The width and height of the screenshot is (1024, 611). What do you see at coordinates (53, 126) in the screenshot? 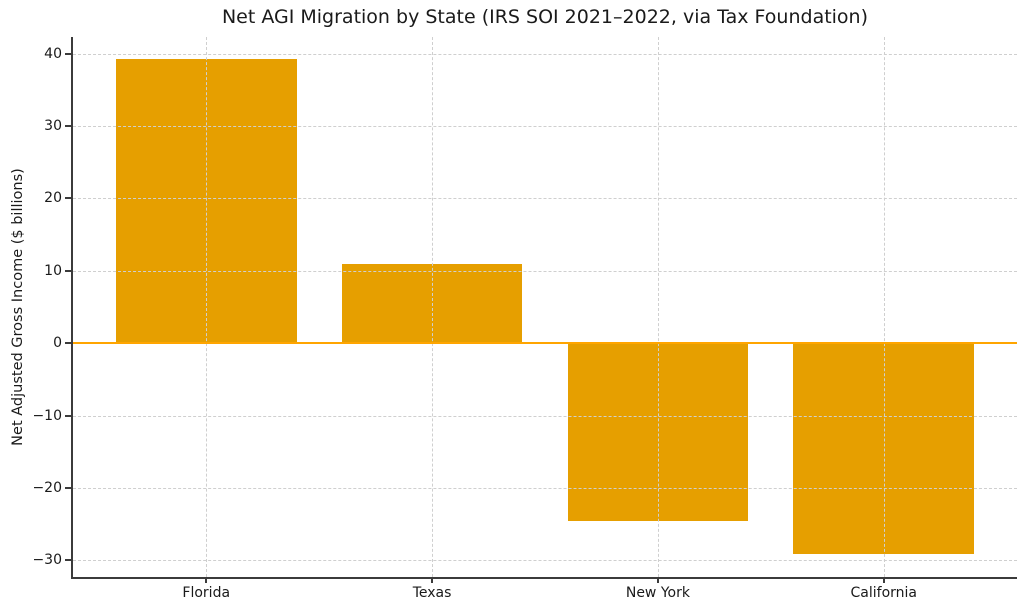
I see `y-tick-label: 30` at bounding box center [53, 126].